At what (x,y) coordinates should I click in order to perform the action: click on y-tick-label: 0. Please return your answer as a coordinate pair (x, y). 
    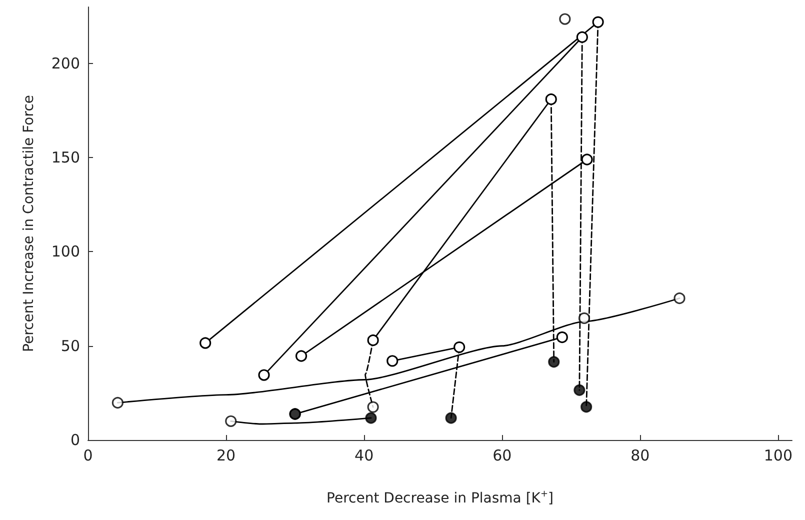
    Looking at the image, I should click on (75, 440).